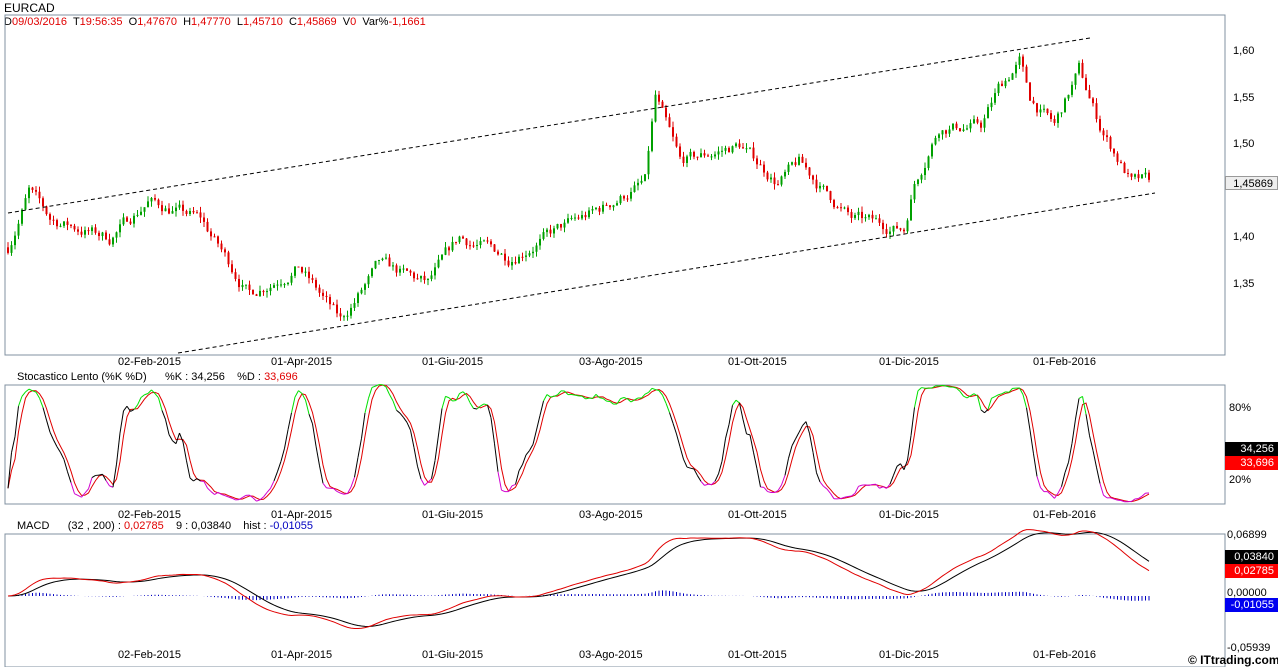  What do you see at coordinates (909, 362) in the screenshot?
I see `x-axis-label: 01-Dic-2015` at bounding box center [909, 362].